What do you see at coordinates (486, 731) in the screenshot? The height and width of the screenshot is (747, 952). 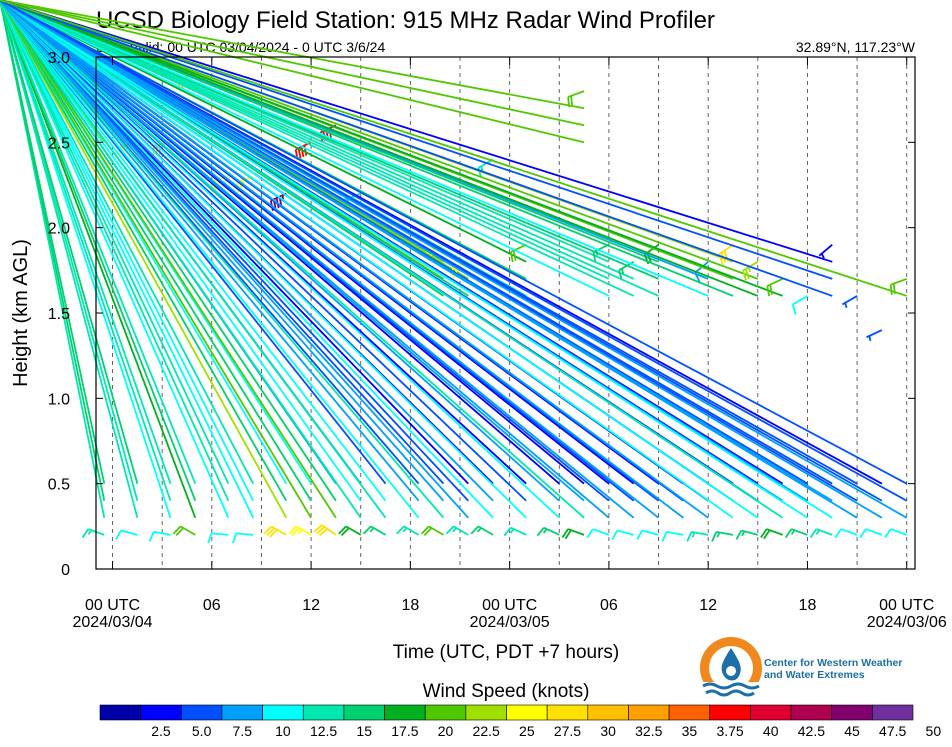 I see `colorbar-label: 22.5` at bounding box center [486, 731].